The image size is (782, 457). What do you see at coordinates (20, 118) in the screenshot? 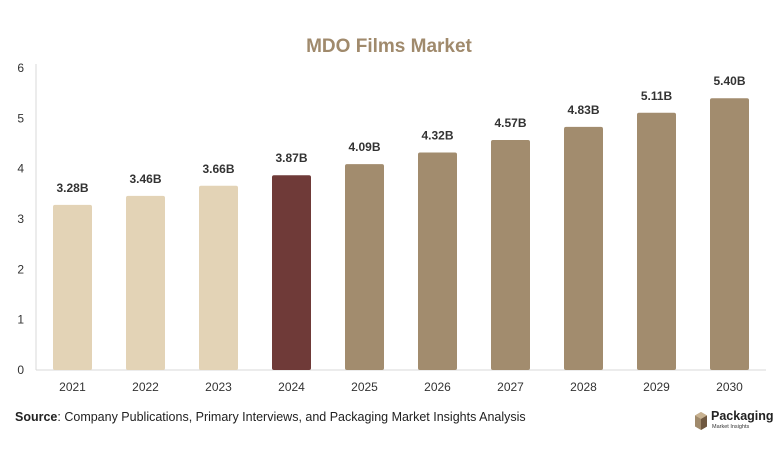
I see `y-tick-label: 5` at bounding box center [20, 118].